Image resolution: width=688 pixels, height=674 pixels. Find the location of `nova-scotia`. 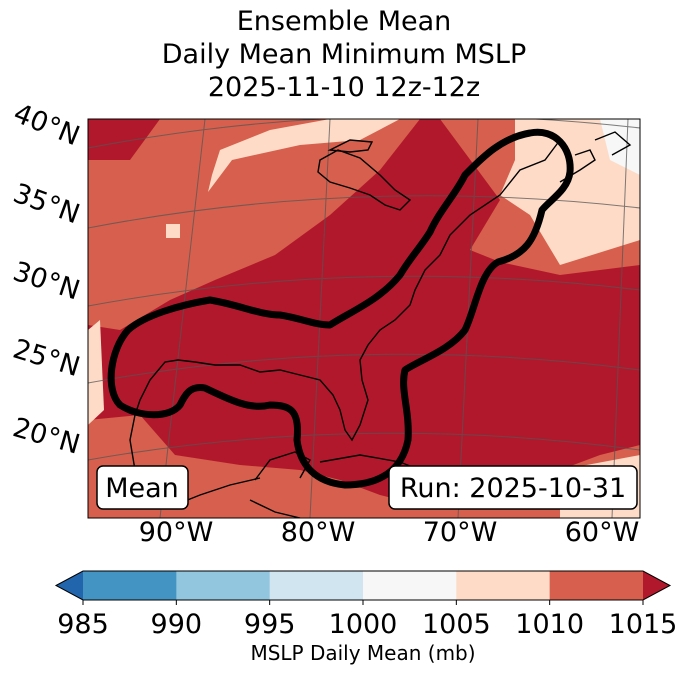

nova-scotia is located at coordinates (577, 166).